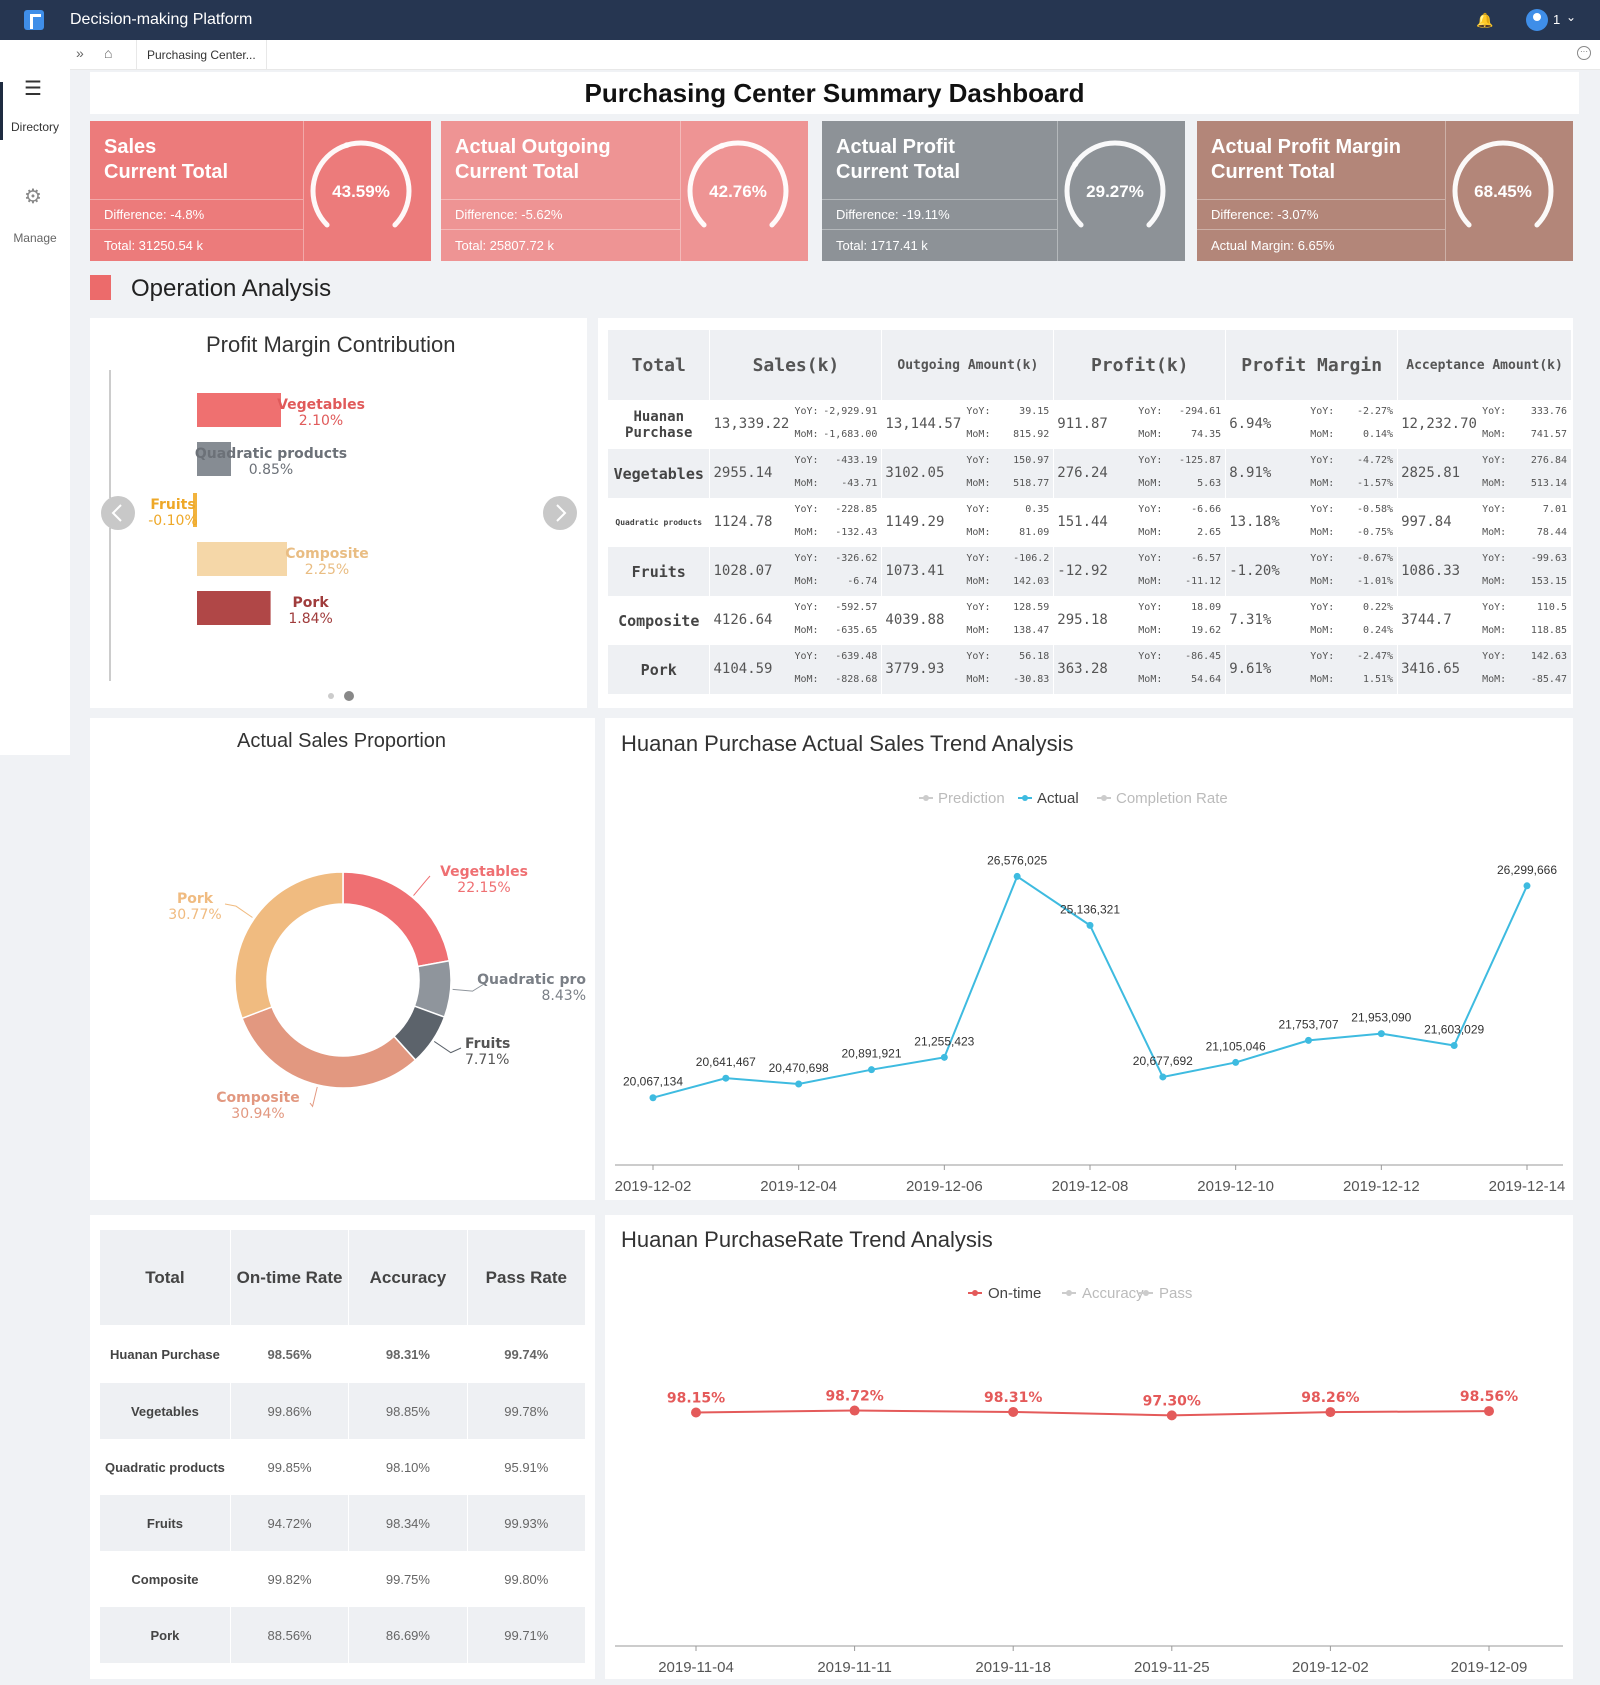  I want to click on table-header-cell: Profit(k), so click(1140, 365).